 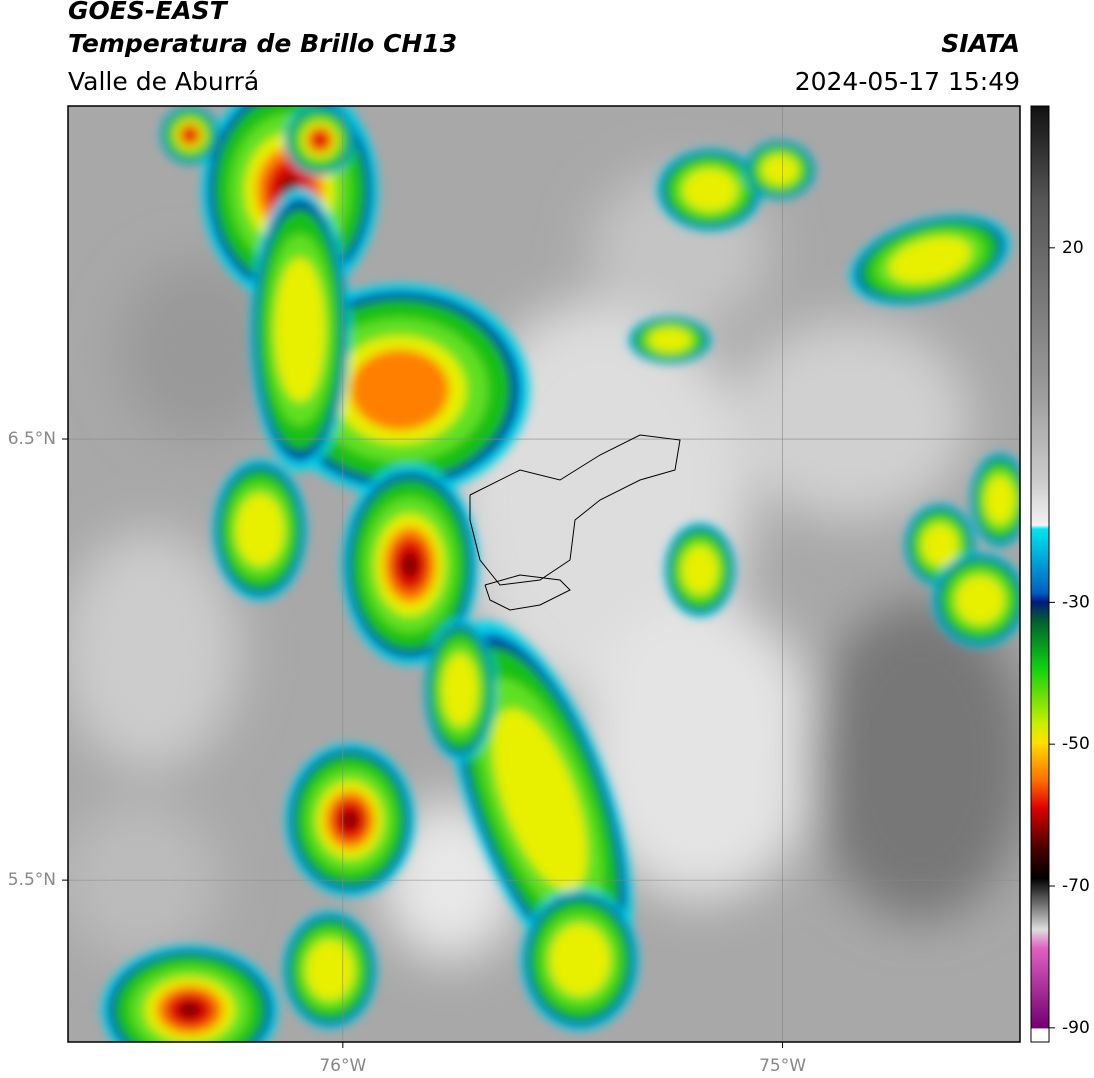 I want to click on colorbar-tick-label: 20, so click(x=1073, y=248).